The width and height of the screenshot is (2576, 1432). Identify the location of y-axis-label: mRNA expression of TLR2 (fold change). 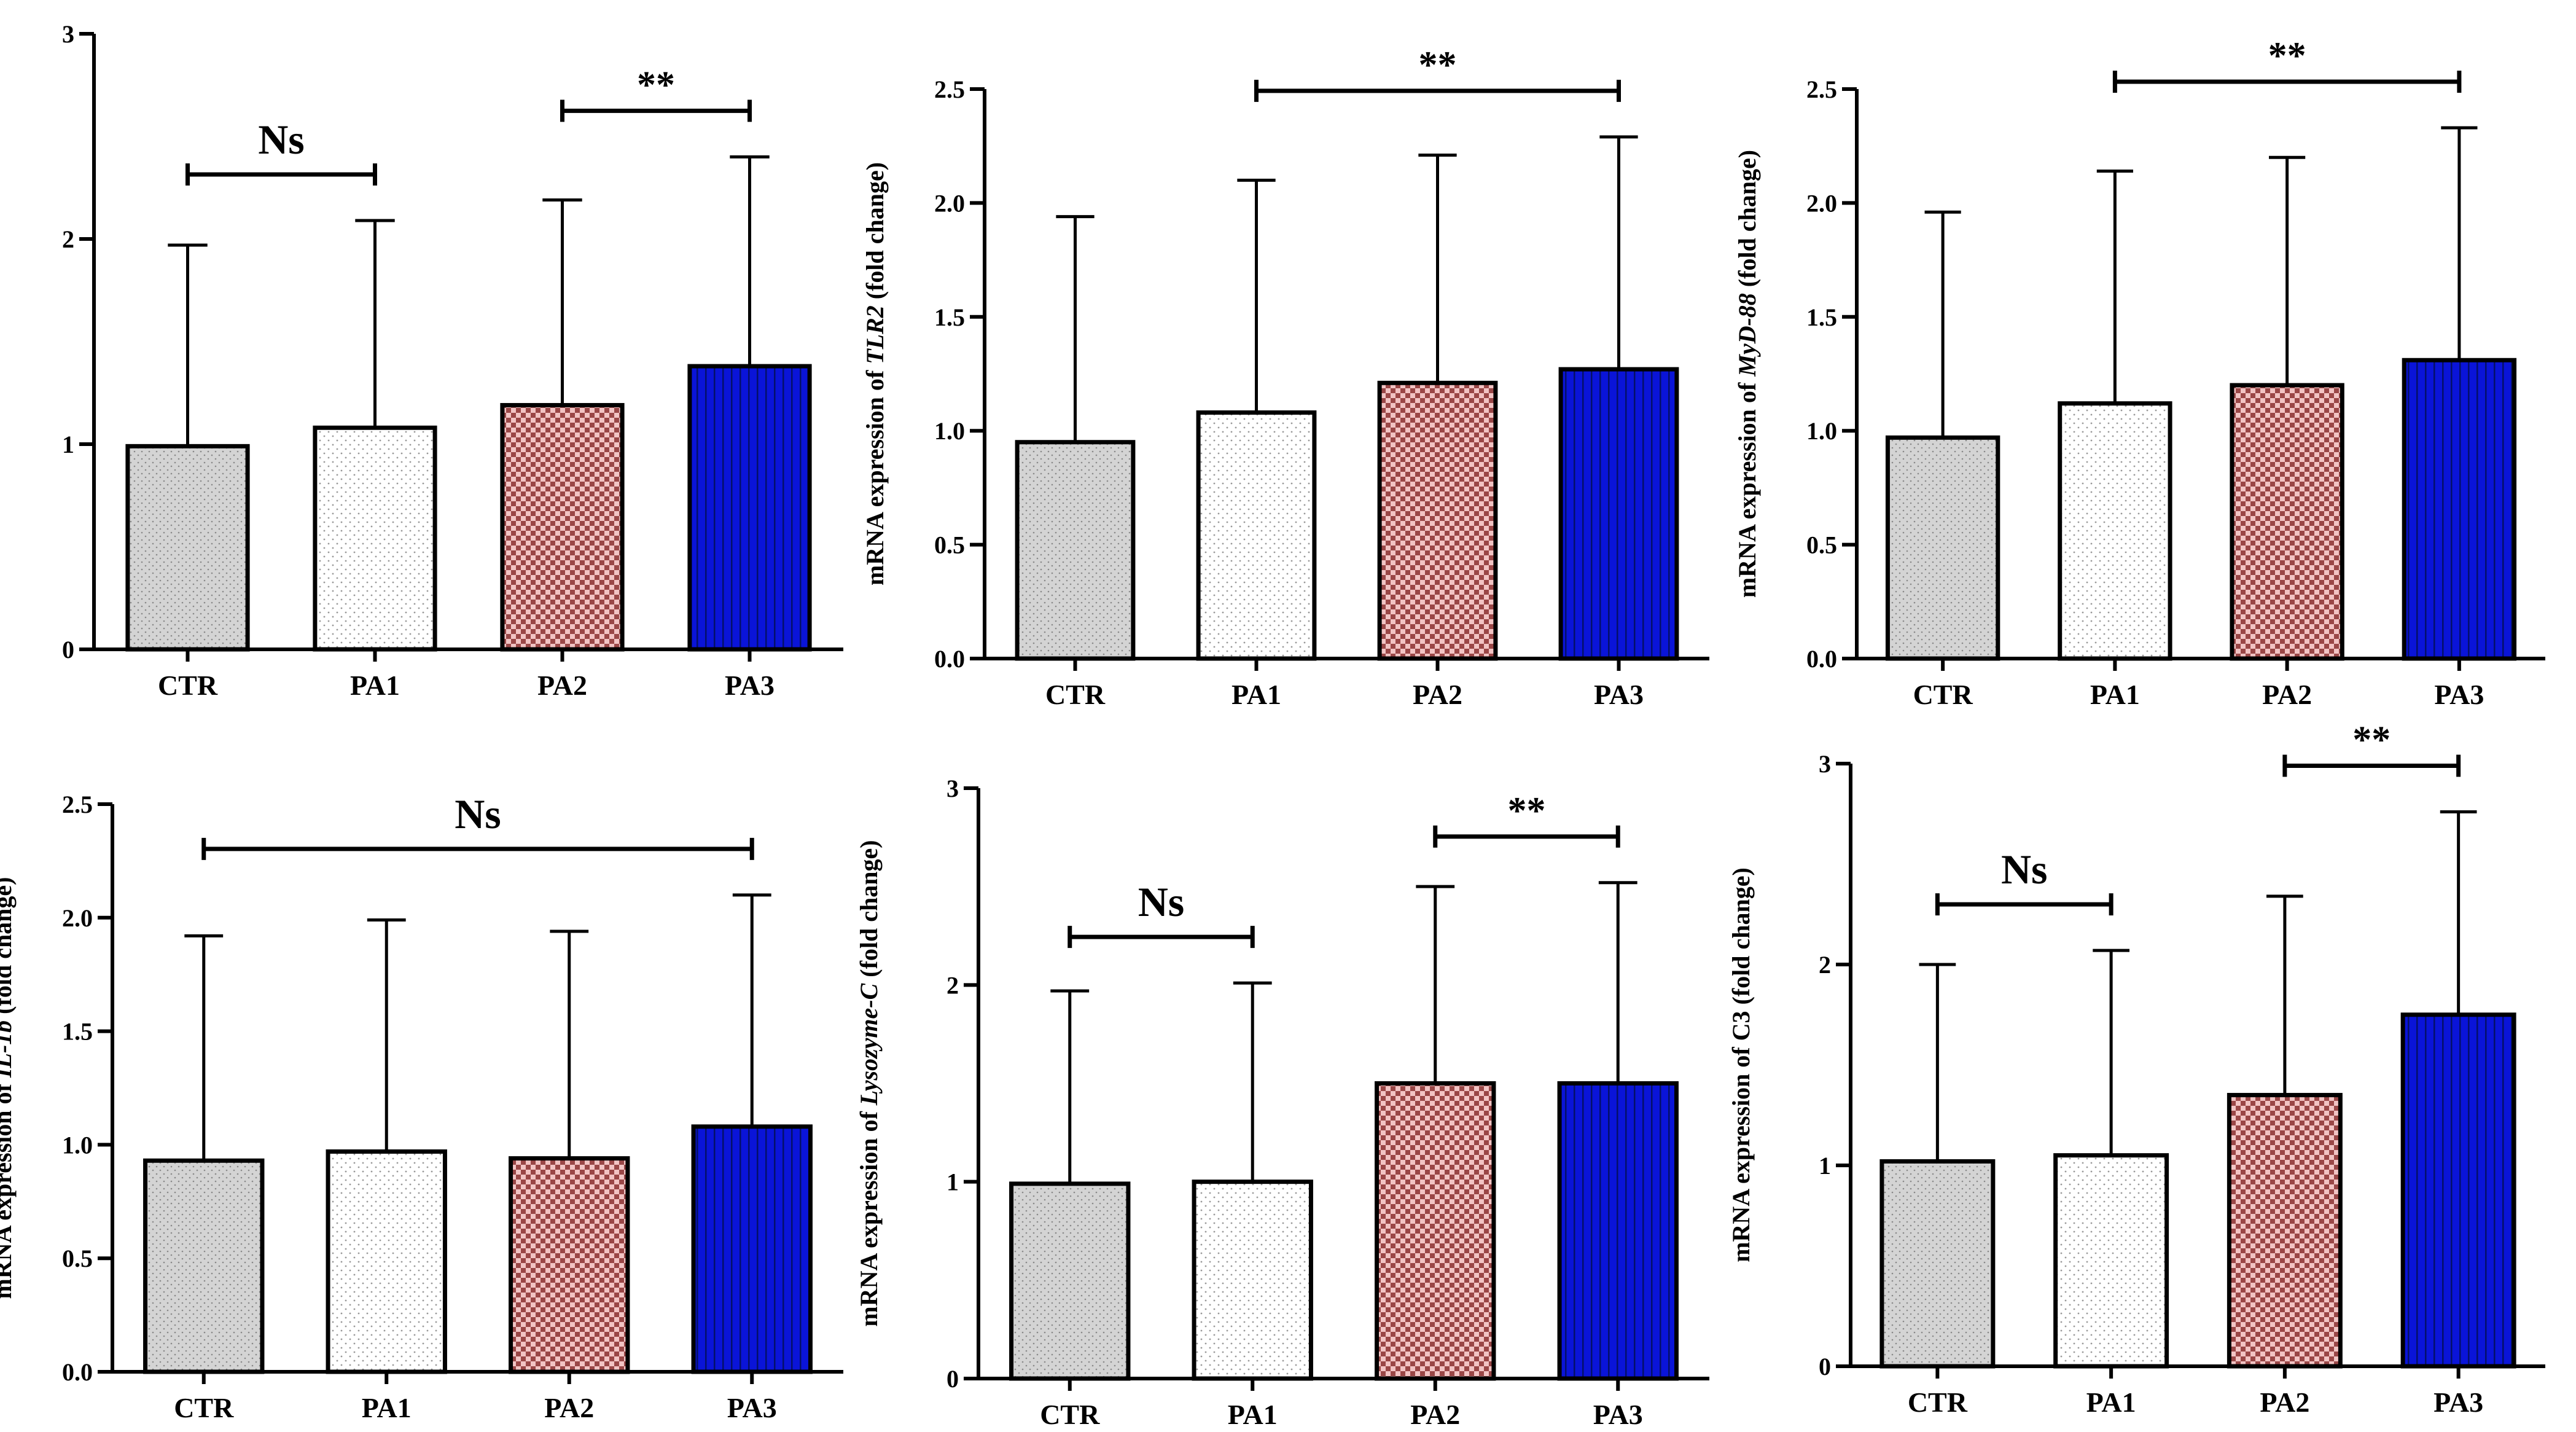
(875, 373).